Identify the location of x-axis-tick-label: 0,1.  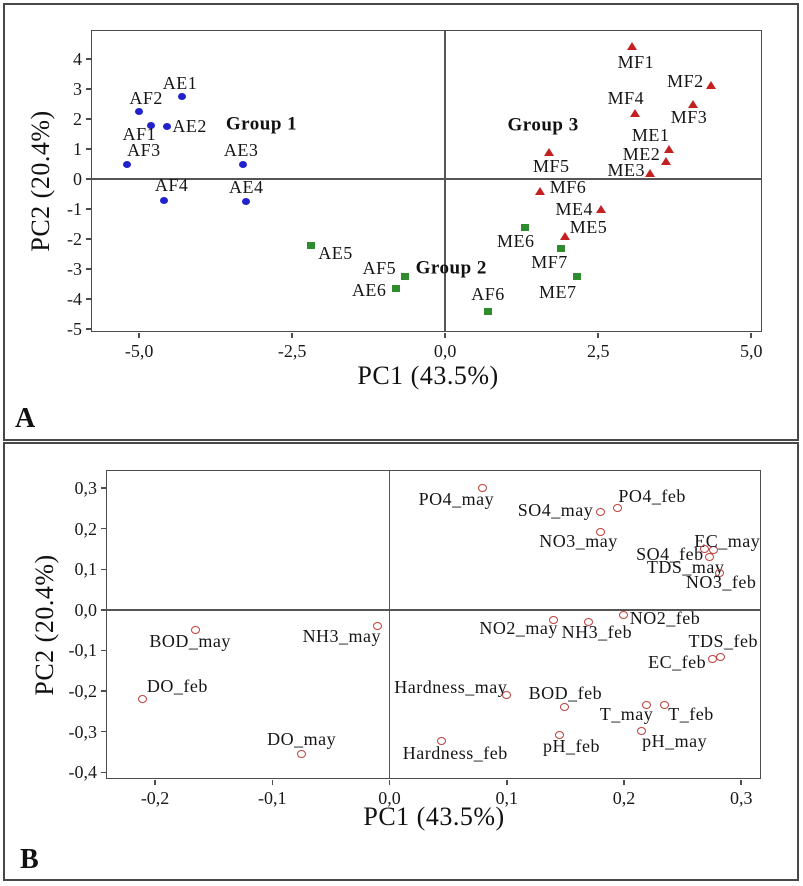
(507, 798).